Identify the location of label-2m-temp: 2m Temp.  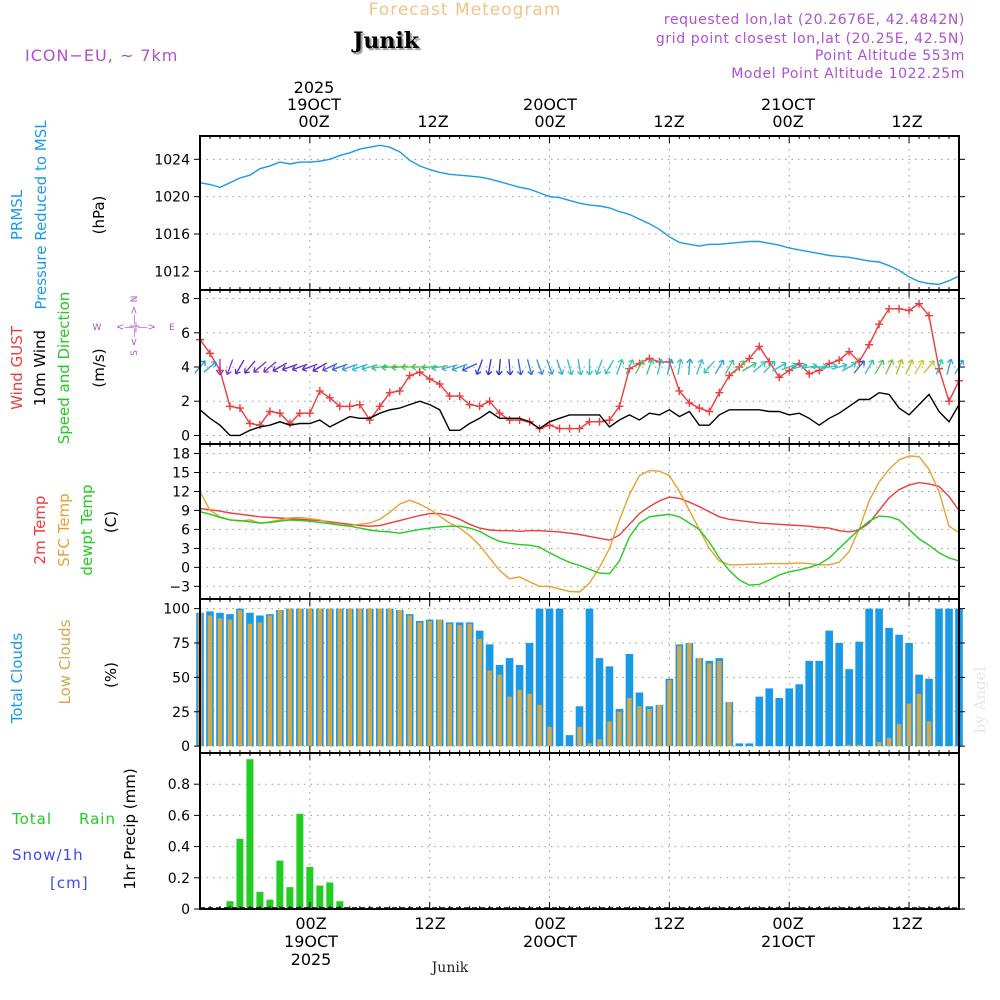
(40, 530).